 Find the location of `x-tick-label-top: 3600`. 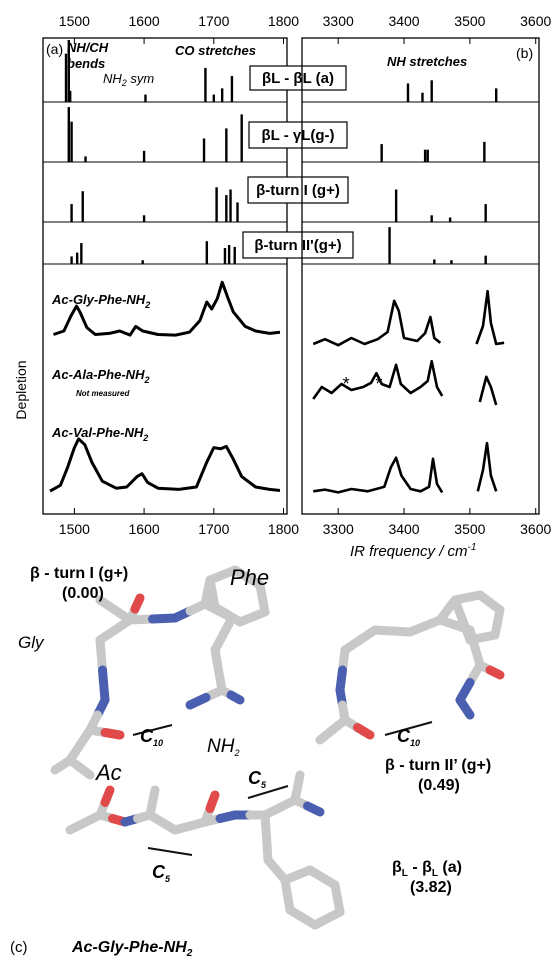

x-tick-label-top: 3600 is located at coordinates (535, 21).